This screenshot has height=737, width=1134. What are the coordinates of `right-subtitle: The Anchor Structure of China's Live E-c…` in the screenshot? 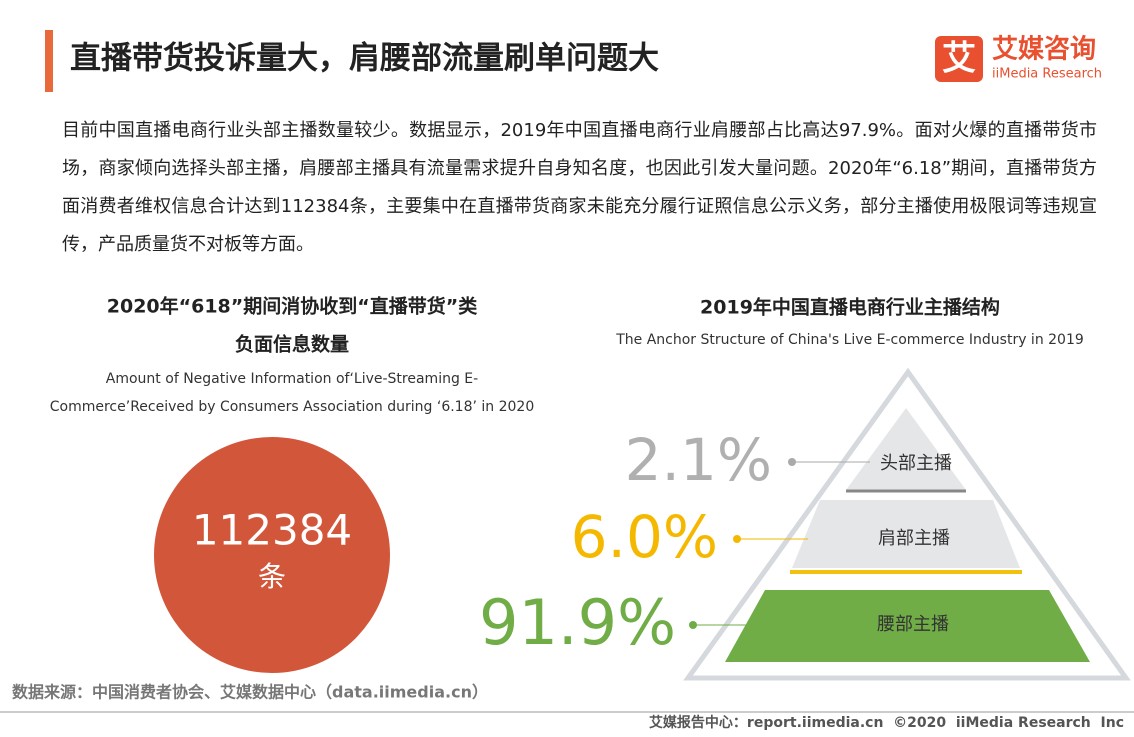 It's located at (849, 340).